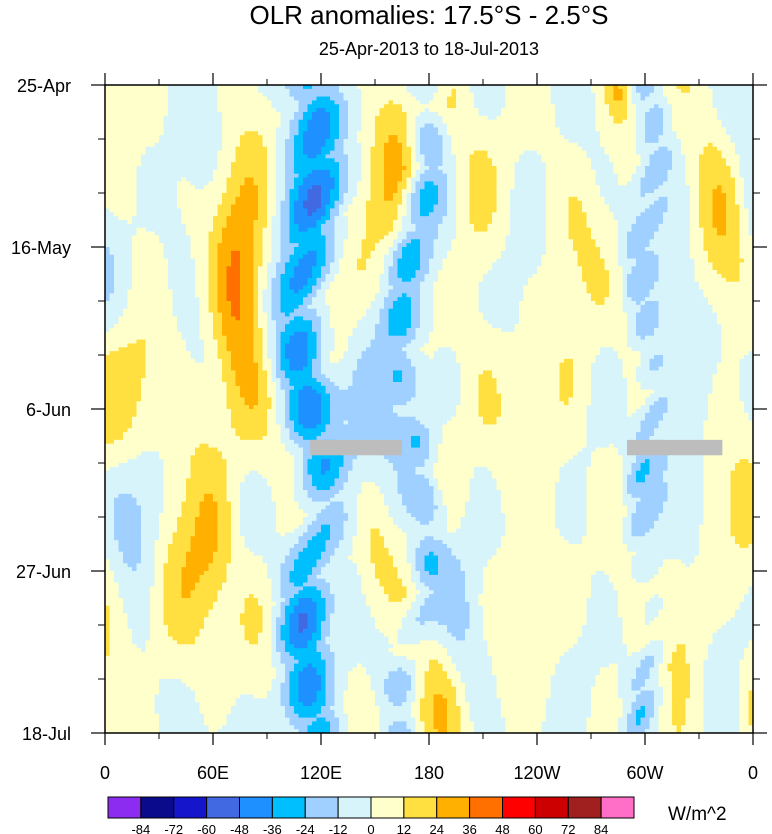 The height and width of the screenshot is (834, 772). Describe the element at coordinates (386, 15) in the screenshot. I see `chart-title: OLR anomalies: 17.5°S - 2.5°S` at that location.